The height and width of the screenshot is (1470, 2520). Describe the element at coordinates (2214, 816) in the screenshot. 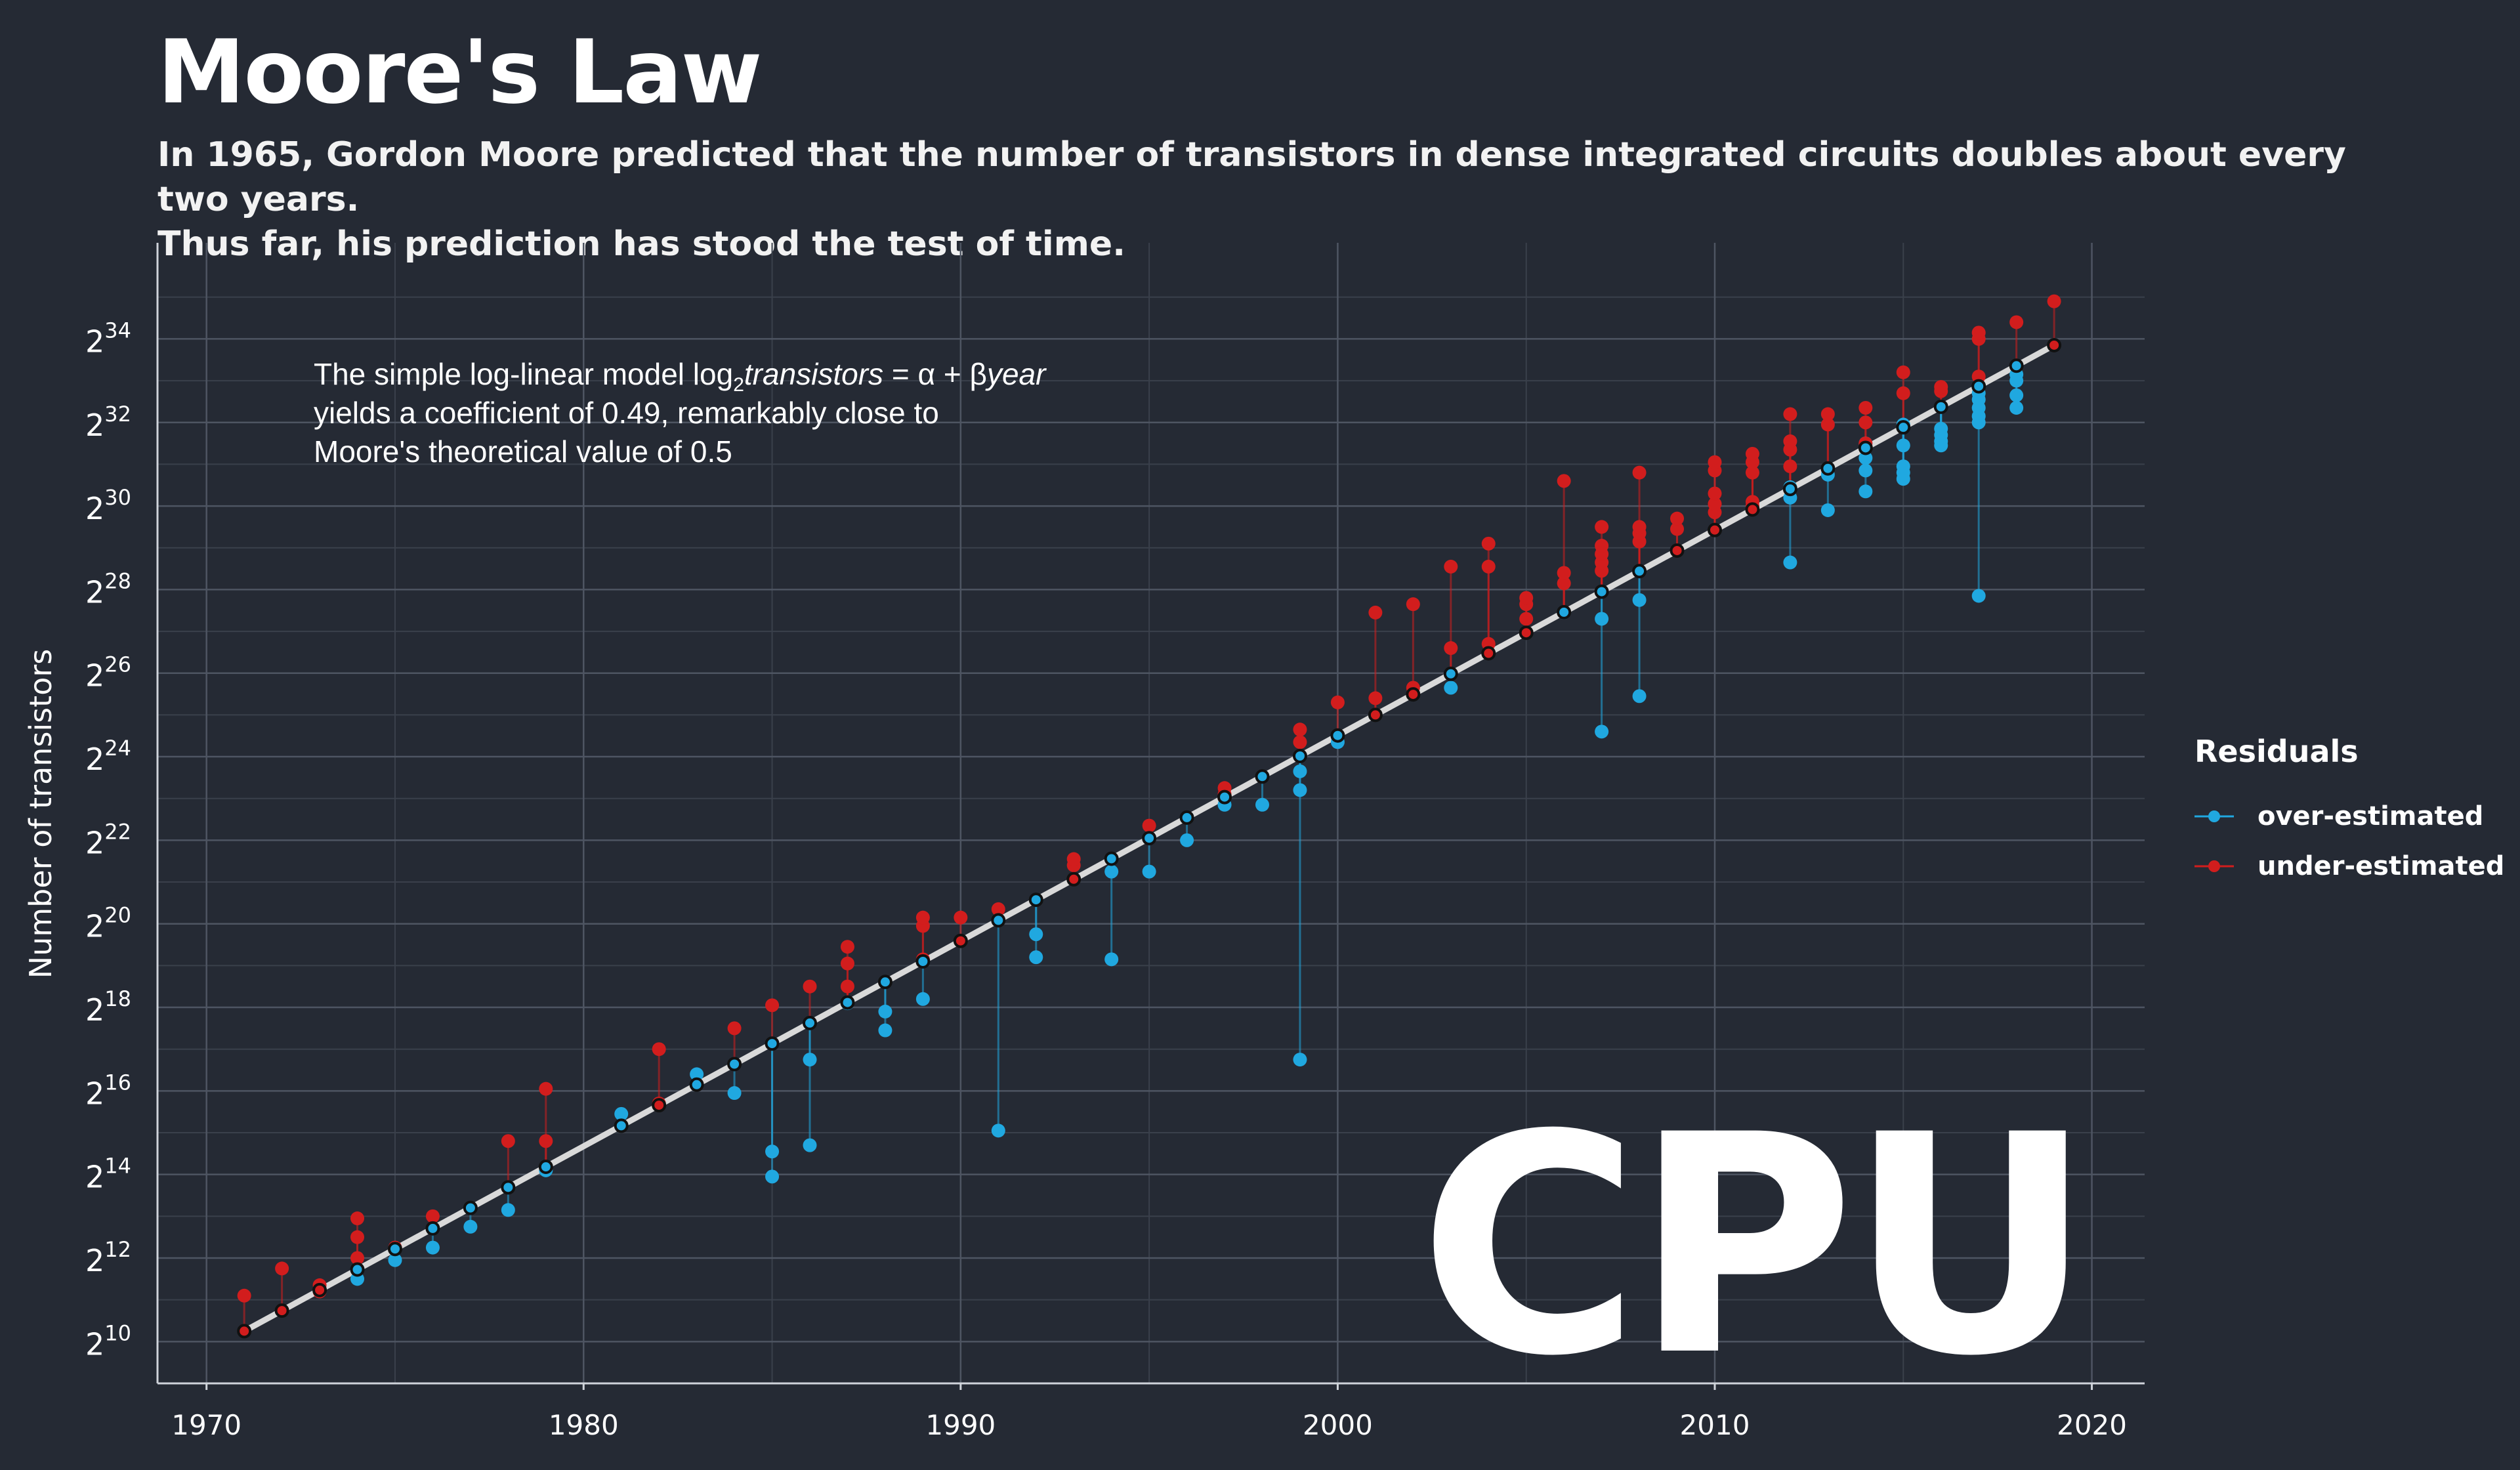

I see `legend-key-over-icon` at that location.